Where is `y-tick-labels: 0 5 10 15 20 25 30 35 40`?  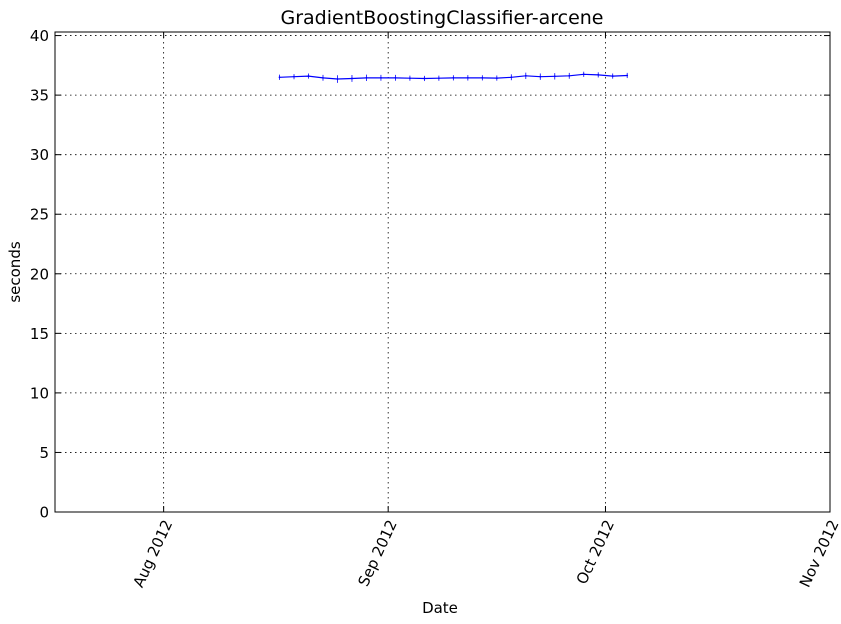 y-tick-labels: 0 5 10 15 20 25 30 35 40 is located at coordinates (39, 274).